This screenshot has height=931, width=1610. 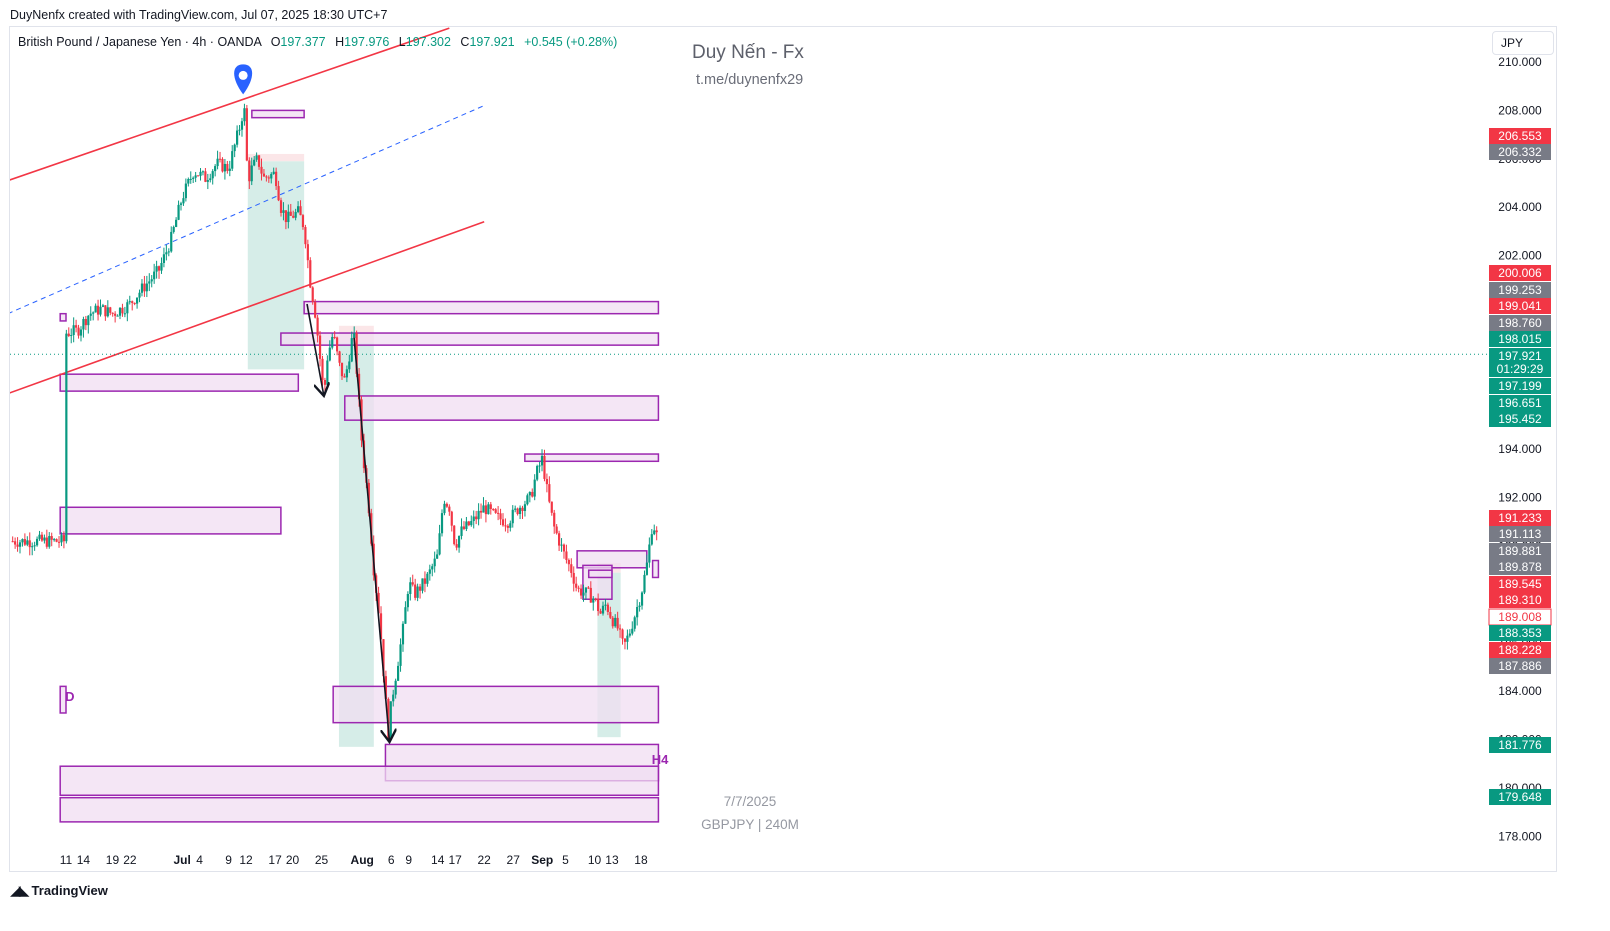 I want to click on currency-button: JPY, so click(x=1523, y=43).